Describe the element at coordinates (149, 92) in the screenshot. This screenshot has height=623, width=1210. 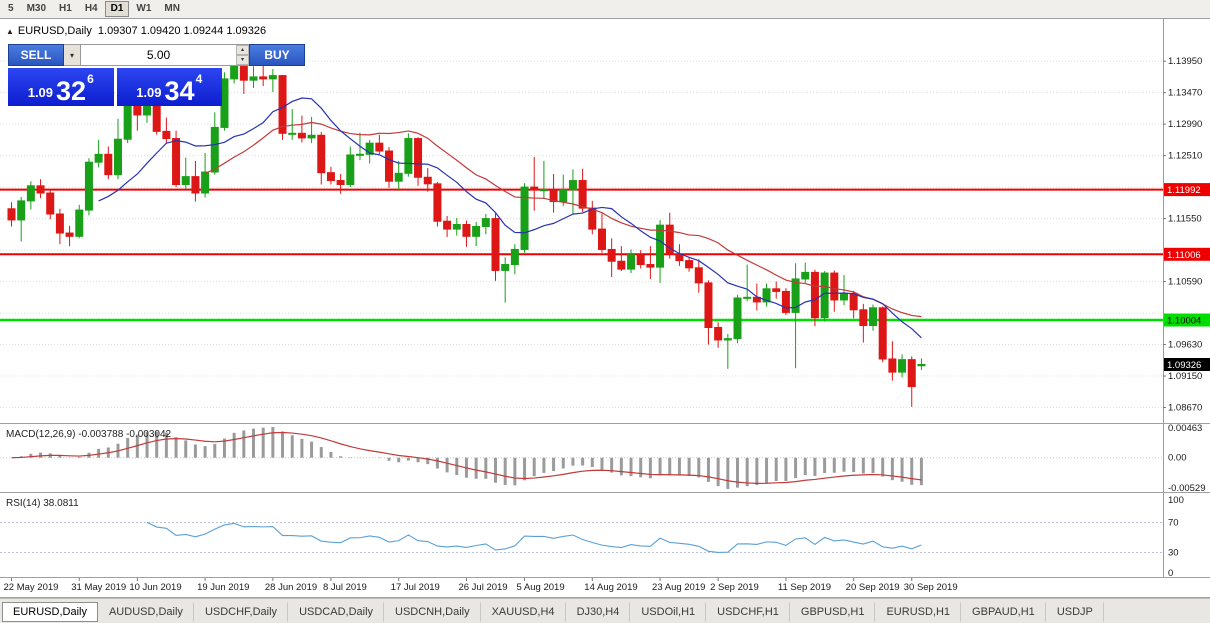
I see `buy-price-major: 1.09` at that location.